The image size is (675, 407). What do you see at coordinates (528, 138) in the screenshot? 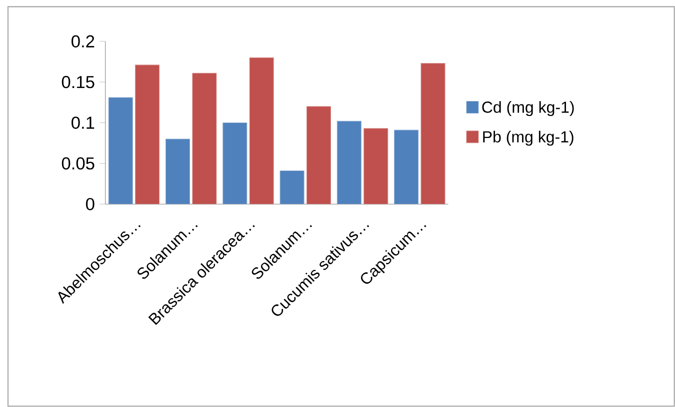
I see `legend-label: Pb (mg kg-1)` at bounding box center [528, 138].